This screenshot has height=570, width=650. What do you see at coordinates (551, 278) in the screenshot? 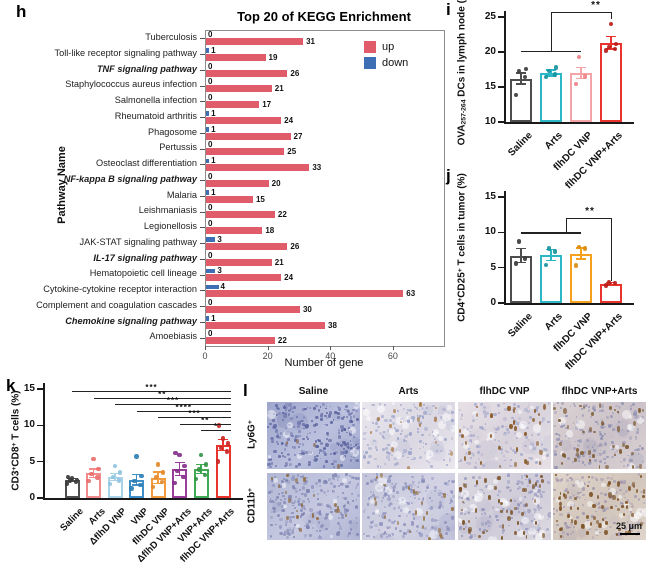
I see `bar-arts-j` at bounding box center [551, 278].